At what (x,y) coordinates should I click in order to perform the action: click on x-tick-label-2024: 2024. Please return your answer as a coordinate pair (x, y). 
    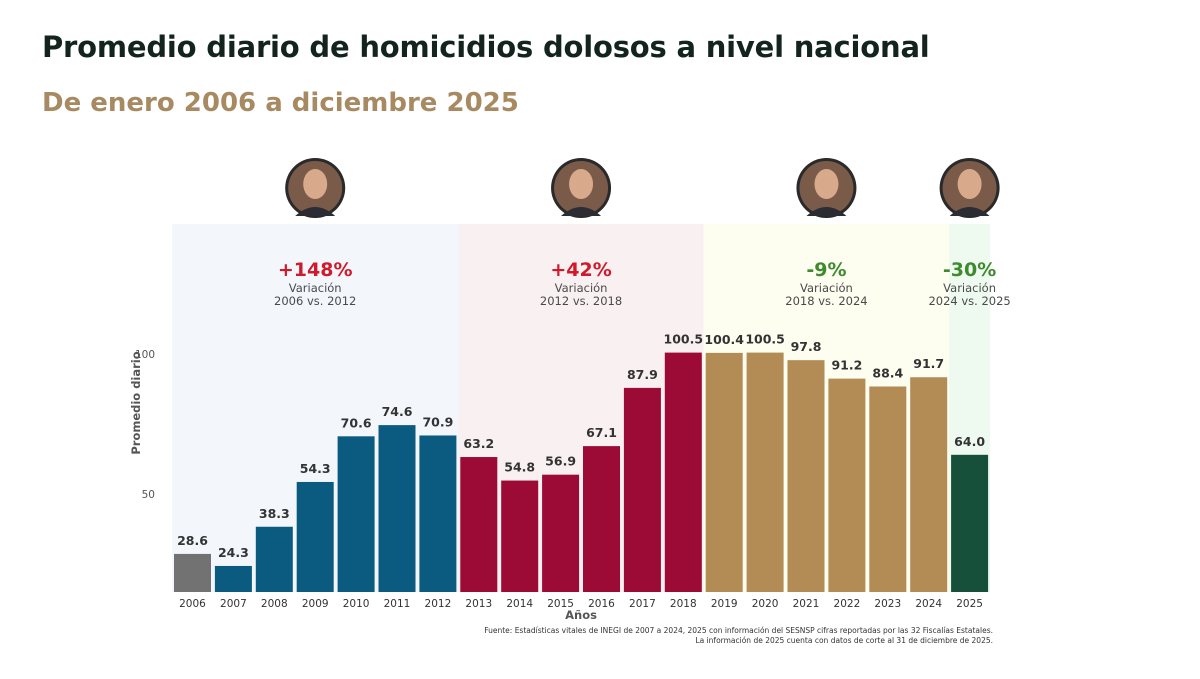
    Looking at the image, I should click on (928, 604).